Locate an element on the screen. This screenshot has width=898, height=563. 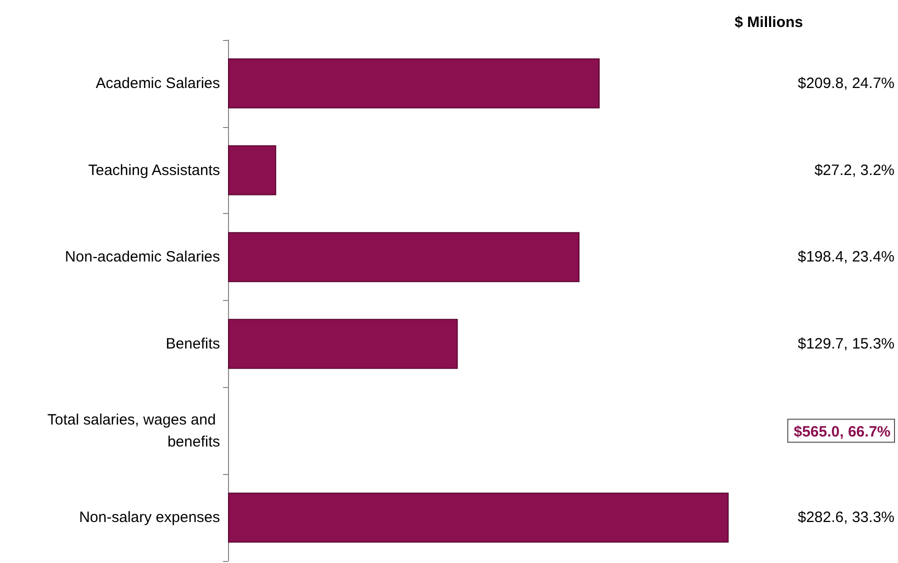
data-label: $198.4, 23.4% is located at coordinates (846, 257).